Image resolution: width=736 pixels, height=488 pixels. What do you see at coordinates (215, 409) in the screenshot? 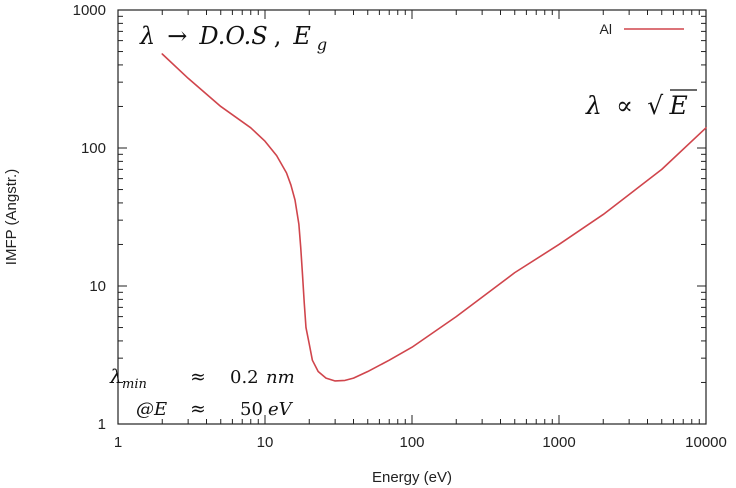
I see `annotation-at-energy: @E ≈ 50 eV` at bounding box center [215, 409].